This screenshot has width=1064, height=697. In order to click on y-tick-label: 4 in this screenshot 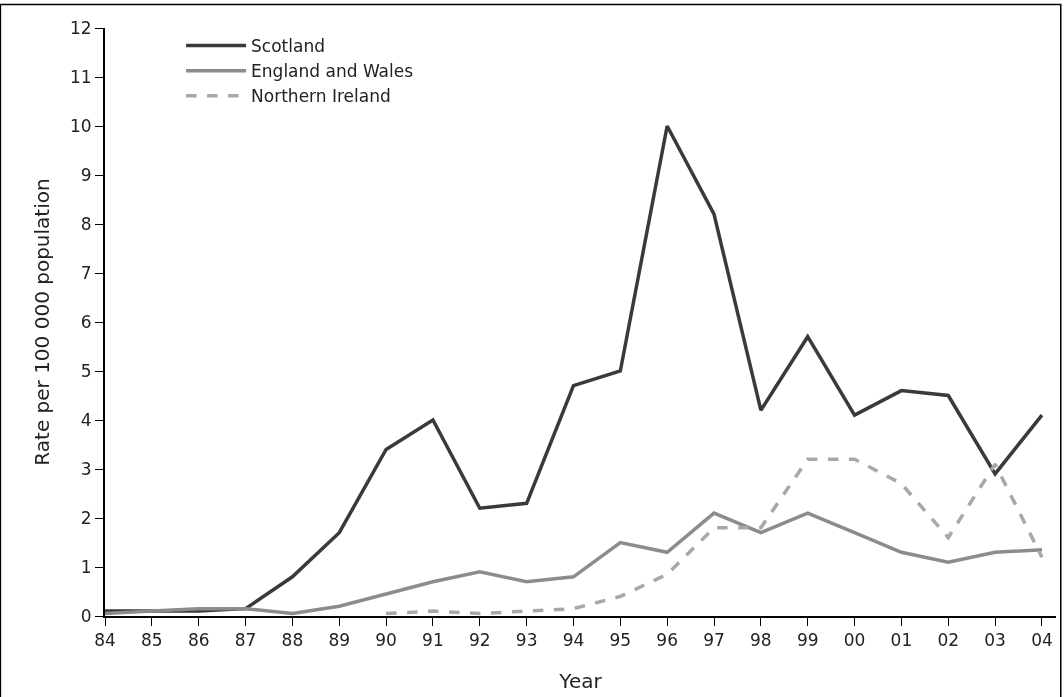, I will do `click(86, 419)`.